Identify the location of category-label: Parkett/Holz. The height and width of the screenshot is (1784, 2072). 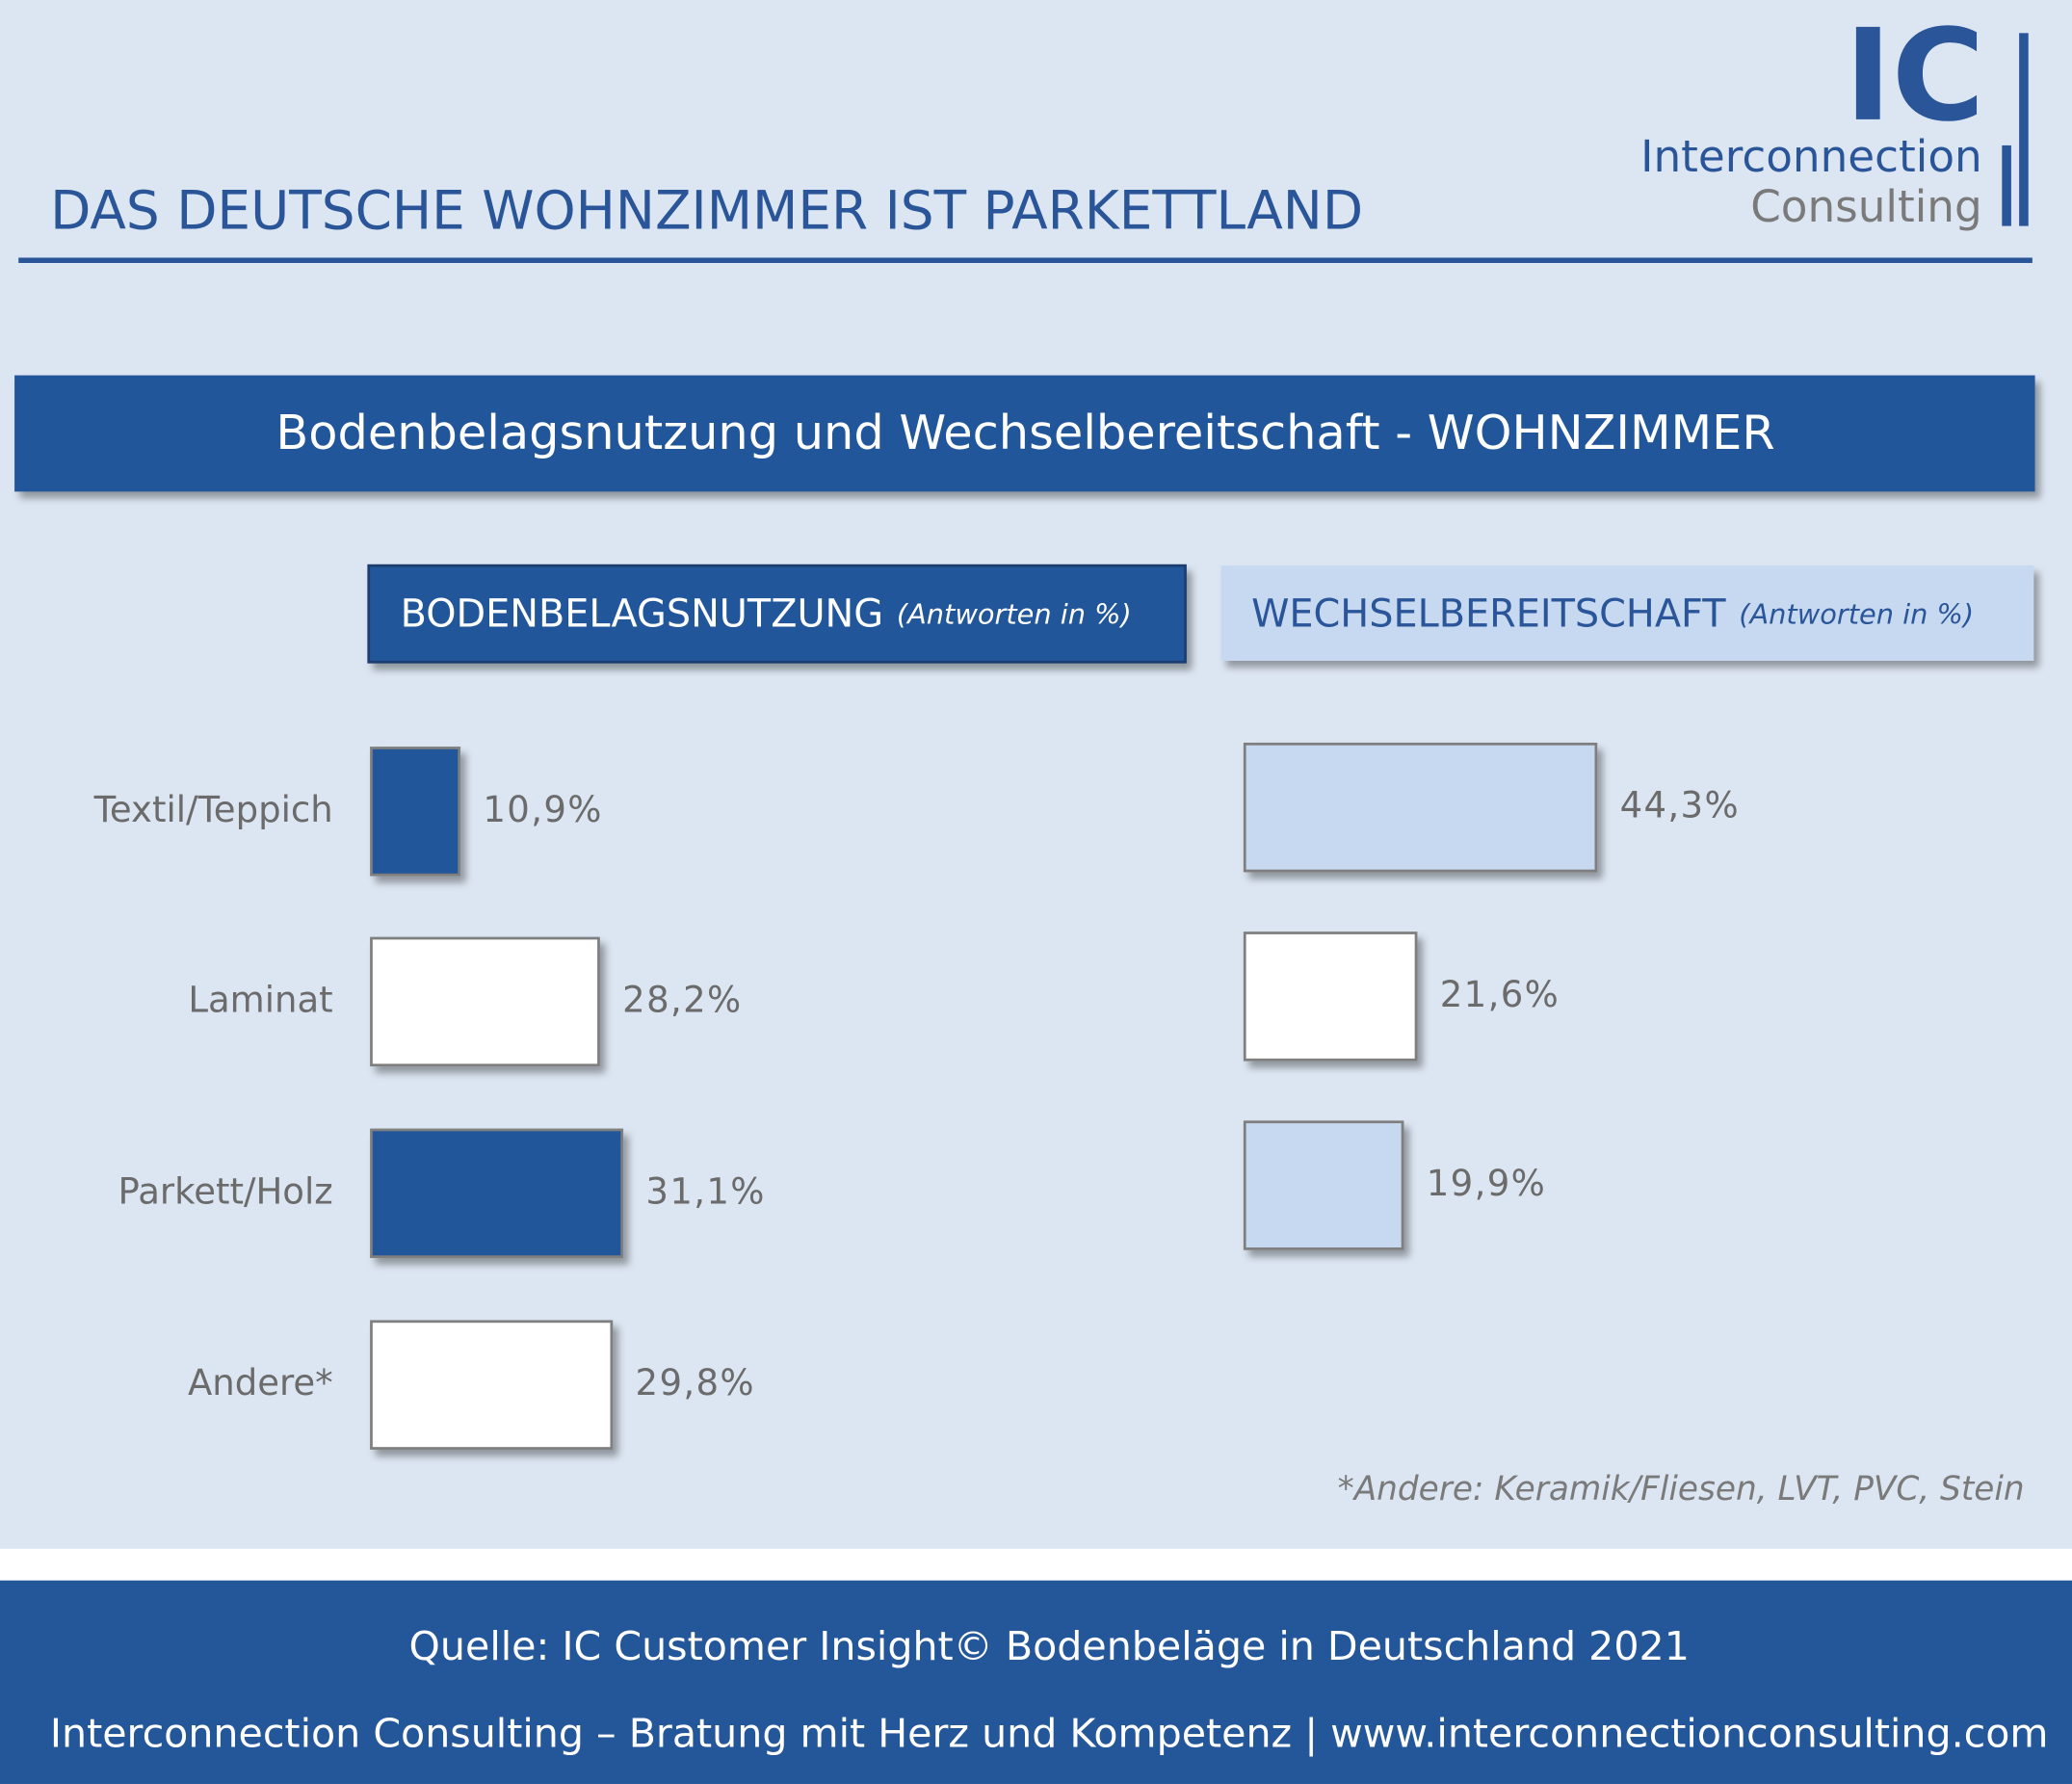
(226, 1191).